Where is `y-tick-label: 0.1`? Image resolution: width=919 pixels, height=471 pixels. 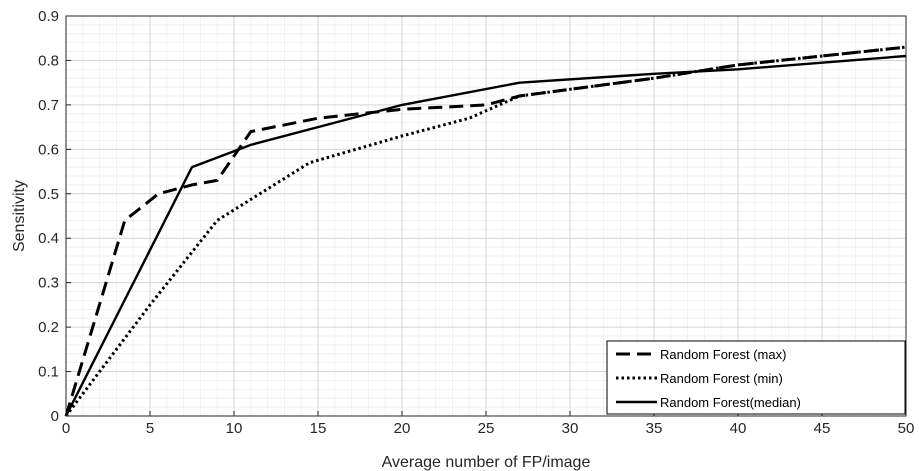 y-tick-label: 0.1 is located at coordinates (48, 372).